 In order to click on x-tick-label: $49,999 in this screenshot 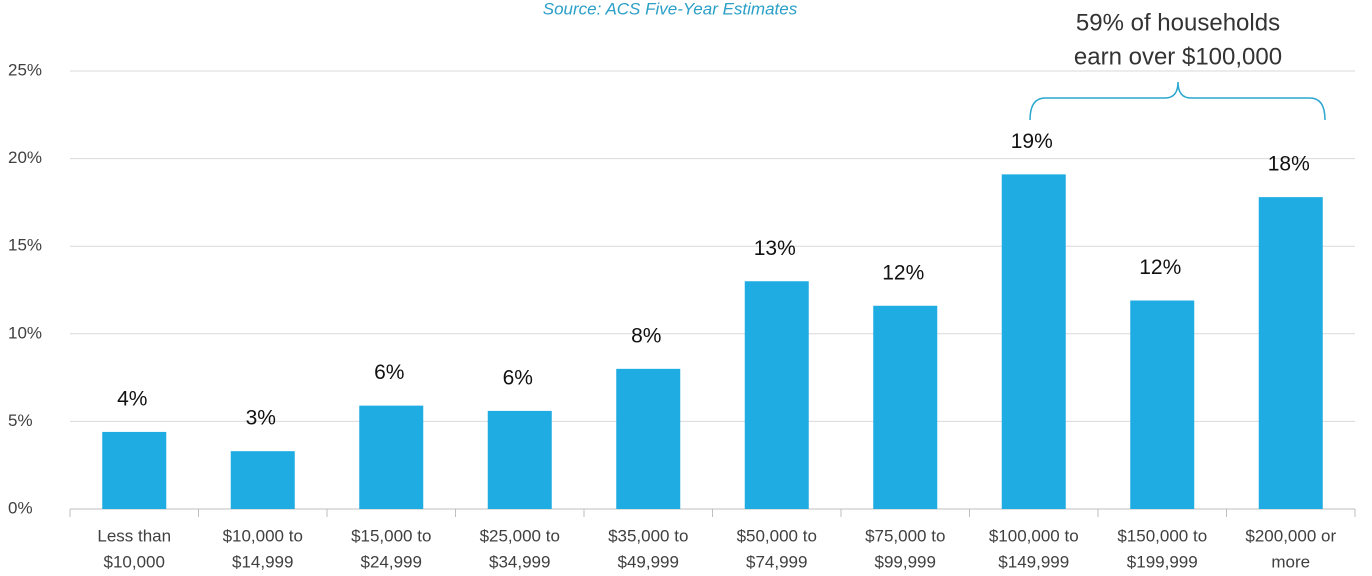, I will do `click(648, 561)`.